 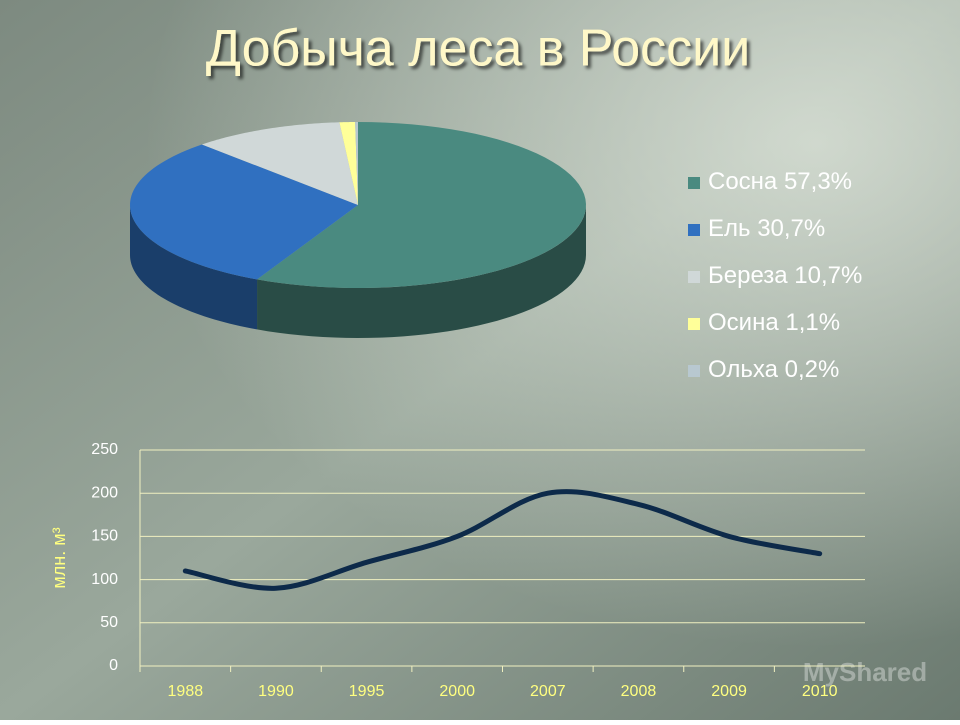 What do you see at coordinates (276, 691) in the screenshot?
I see `x-tick-label: 1990` at bounding box center [276, 691].